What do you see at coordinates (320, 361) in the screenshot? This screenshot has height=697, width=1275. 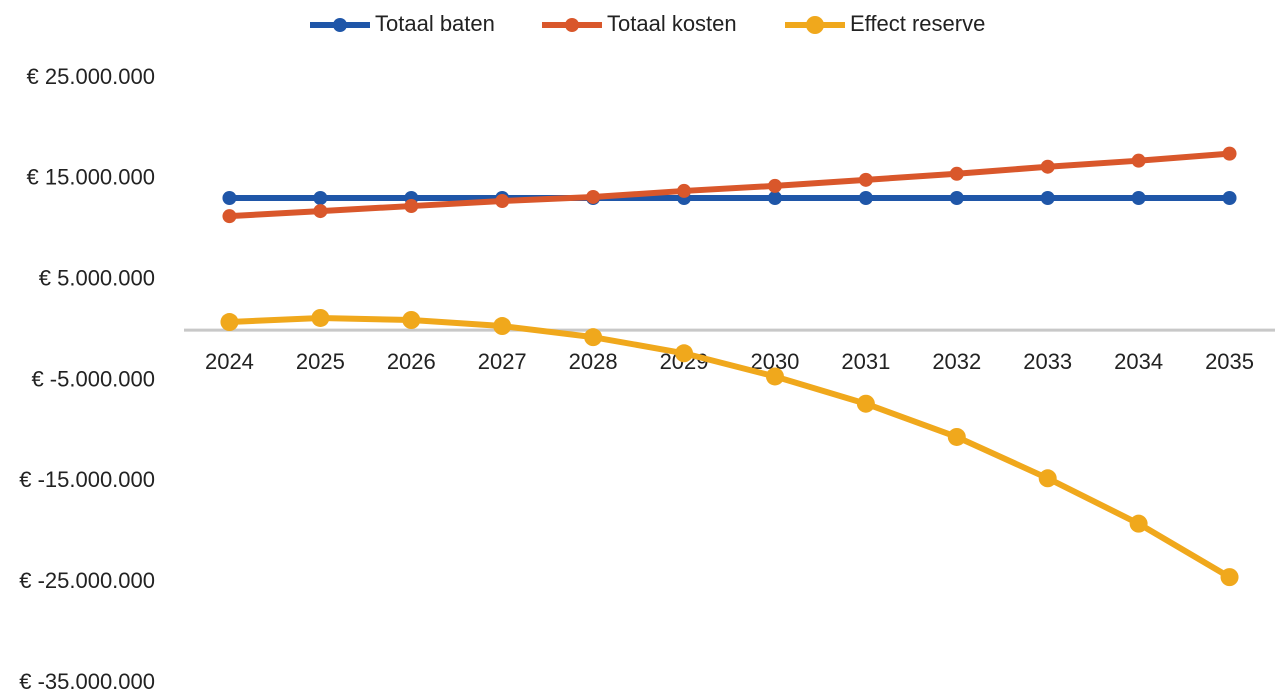 I see `x-tick-label: 2025` at bounding box center [320, 361].